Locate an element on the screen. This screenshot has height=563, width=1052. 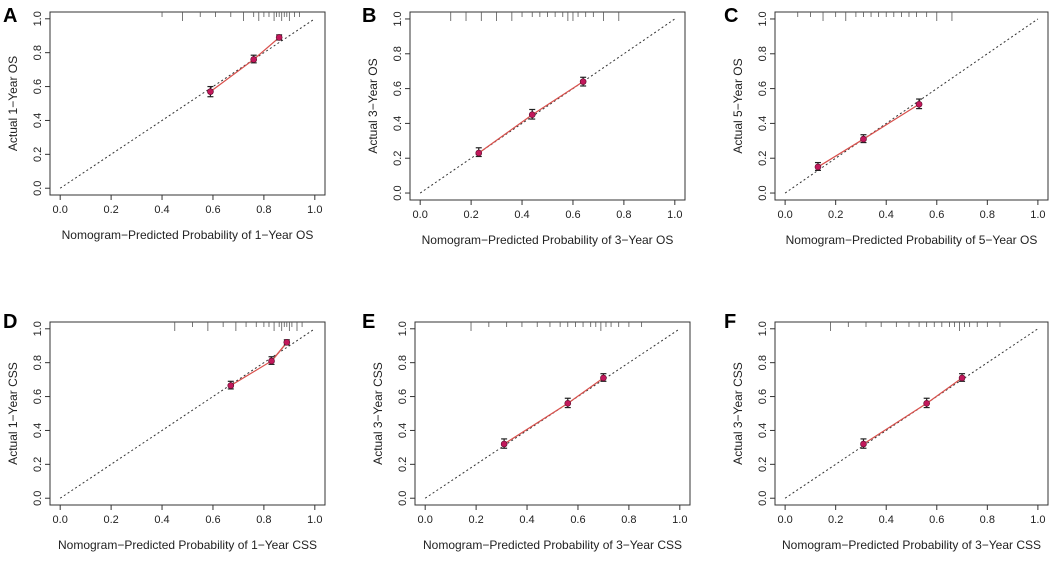
y-axis-label: Actual 5−Year OS is located at coordinates (738, 105).